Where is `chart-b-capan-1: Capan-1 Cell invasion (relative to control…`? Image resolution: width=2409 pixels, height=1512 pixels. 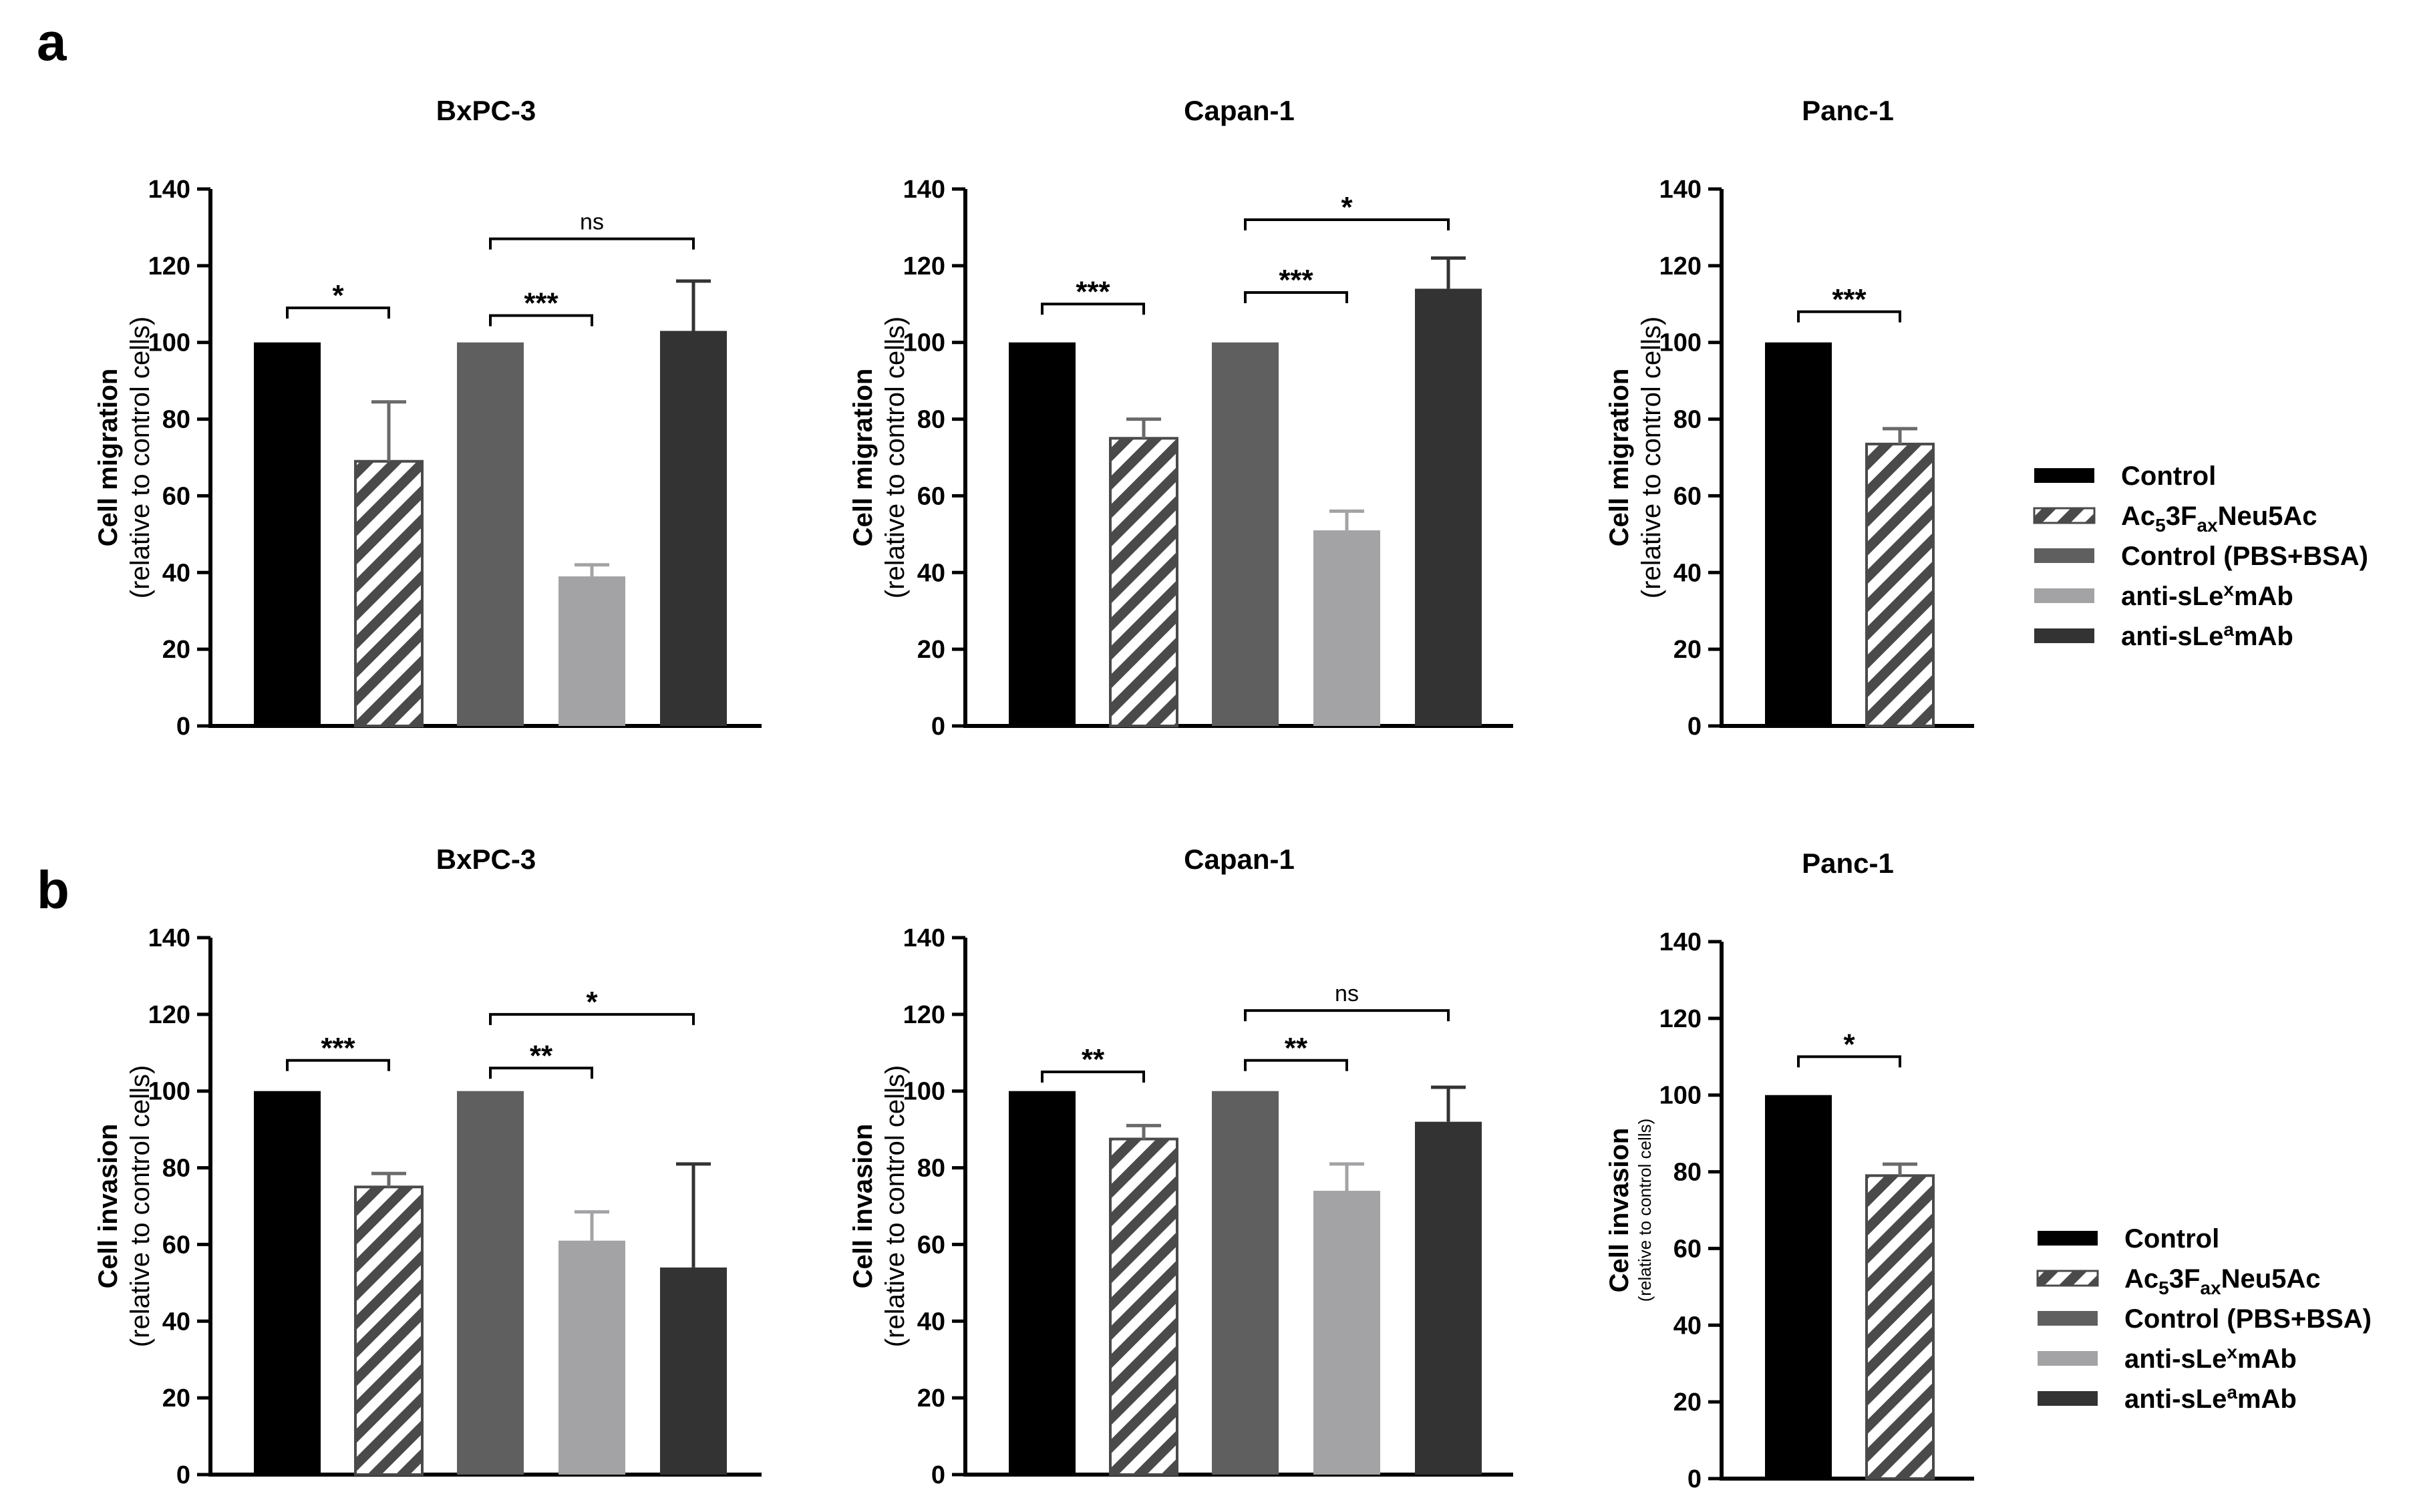 chart-b-capan-1: Capan-1 Cell invasion (relative to control… is located at coordinates (1180, 1166).